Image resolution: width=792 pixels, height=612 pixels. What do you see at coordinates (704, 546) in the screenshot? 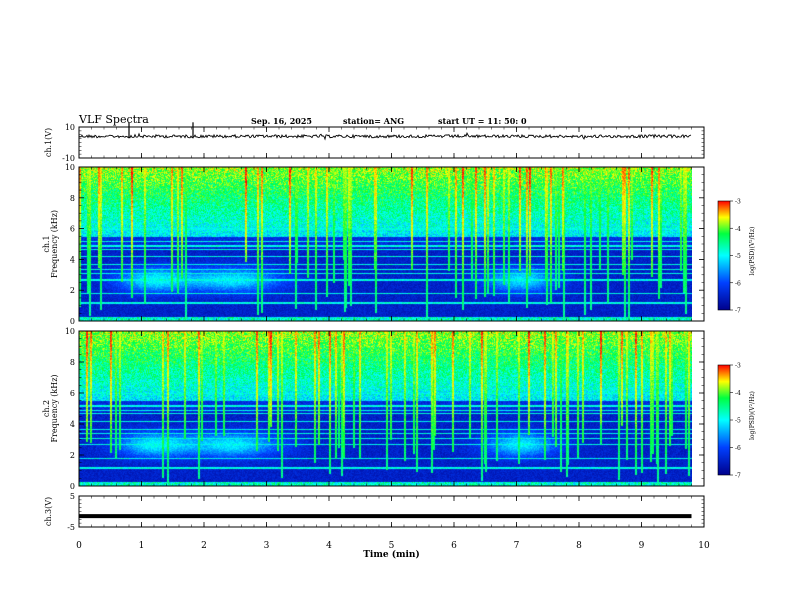
I see `x-tick-label: 10` at bounding box center [704, 546].